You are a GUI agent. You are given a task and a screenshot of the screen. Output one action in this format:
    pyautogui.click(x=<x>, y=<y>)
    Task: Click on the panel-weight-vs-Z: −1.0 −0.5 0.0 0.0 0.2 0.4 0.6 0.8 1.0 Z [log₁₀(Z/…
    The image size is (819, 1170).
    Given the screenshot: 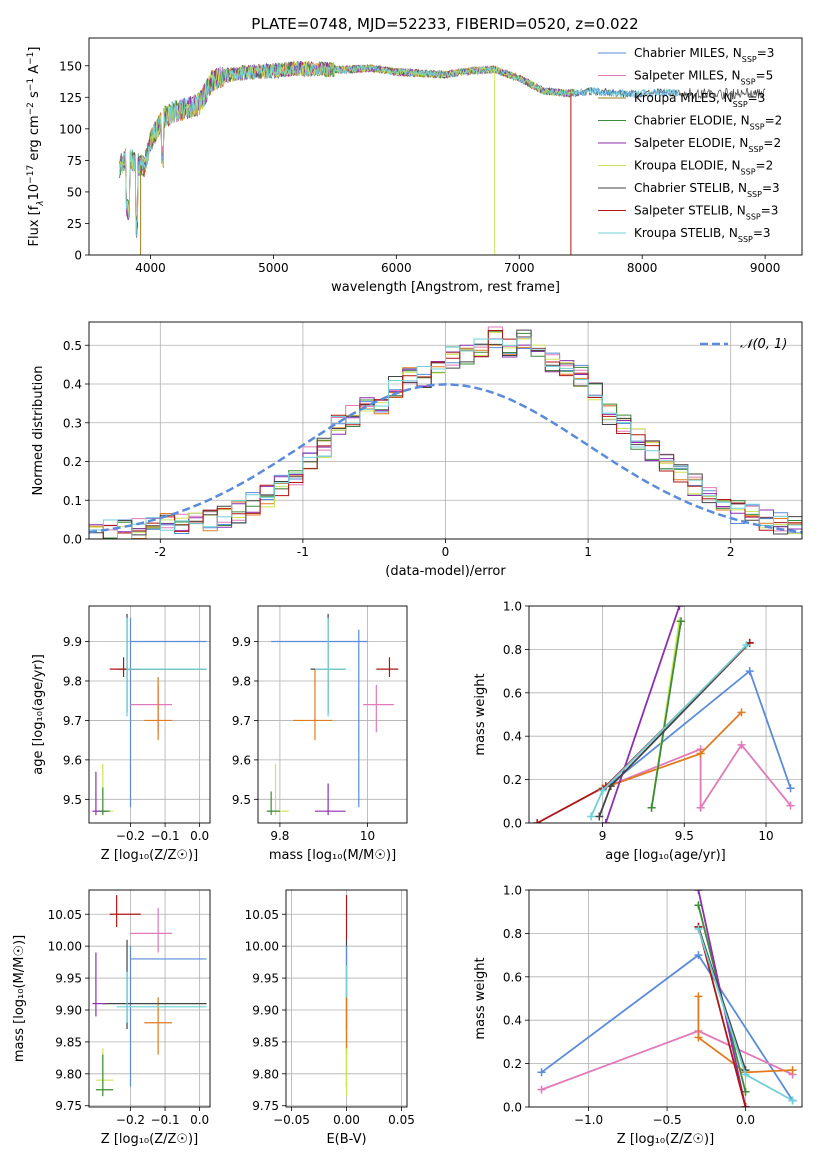 What is the action you would take?
    pyautogui.click(x=638, y=1015)
    